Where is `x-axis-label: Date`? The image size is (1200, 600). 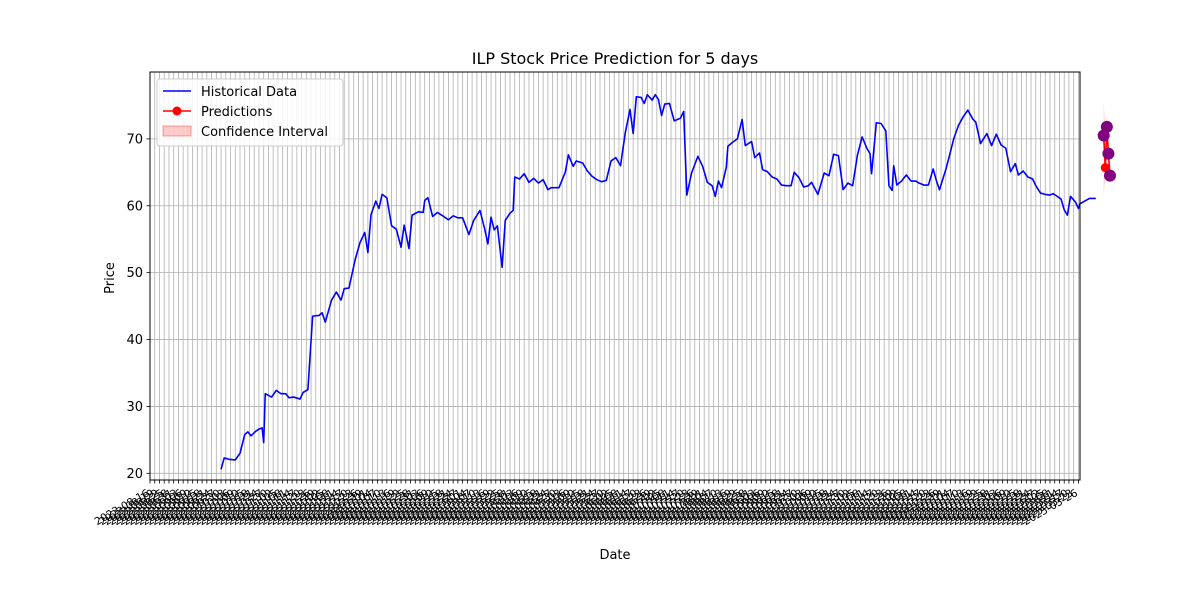
x-axis-label: Date is located at coordinates (614, 555).